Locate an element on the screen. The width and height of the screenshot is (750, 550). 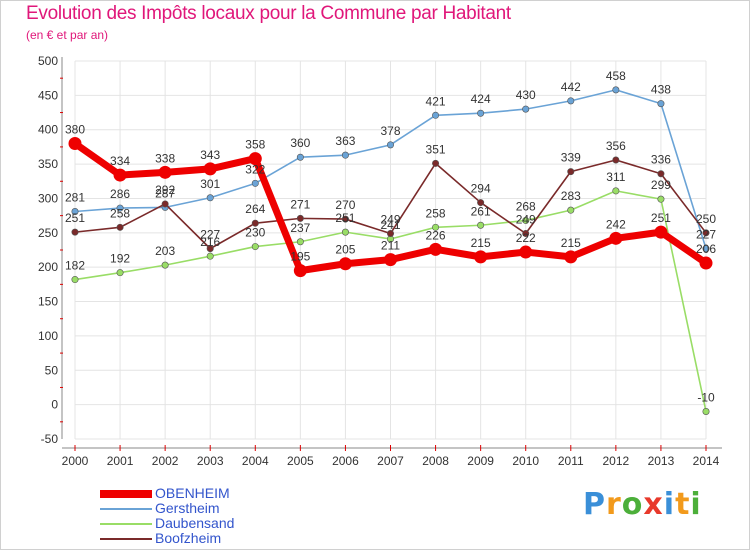
logo-letter: P is located at coordinates (594, 504).